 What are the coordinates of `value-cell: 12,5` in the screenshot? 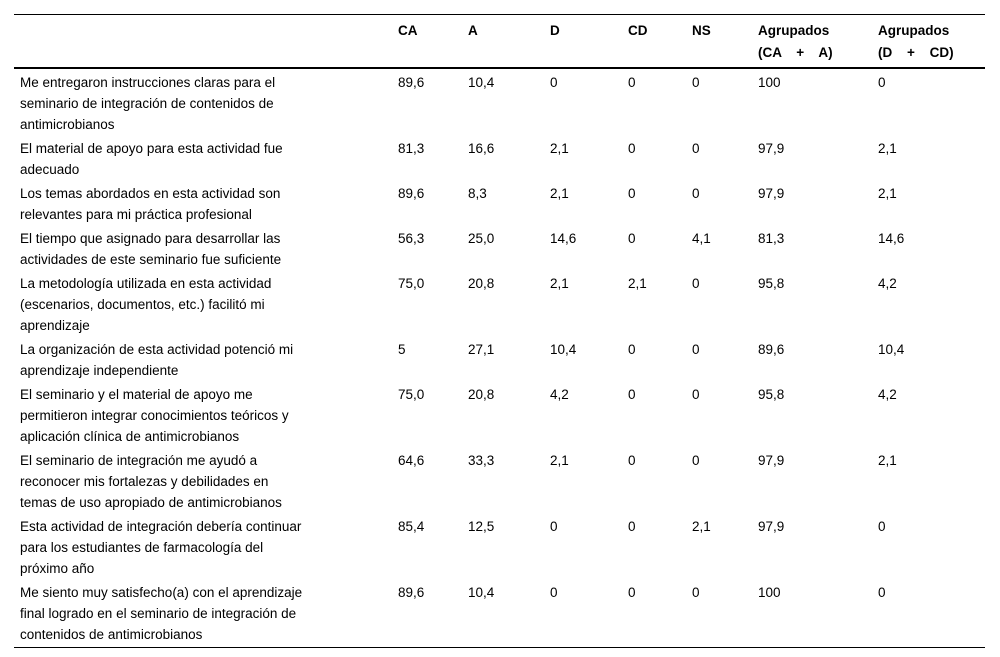 It's located at (481, 526).